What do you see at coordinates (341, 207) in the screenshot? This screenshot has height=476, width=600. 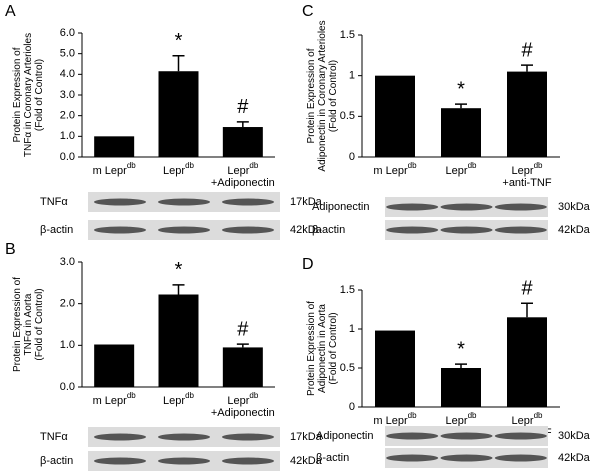 I see `blot-label: Adiponectin` at bounding box center [341, 207].